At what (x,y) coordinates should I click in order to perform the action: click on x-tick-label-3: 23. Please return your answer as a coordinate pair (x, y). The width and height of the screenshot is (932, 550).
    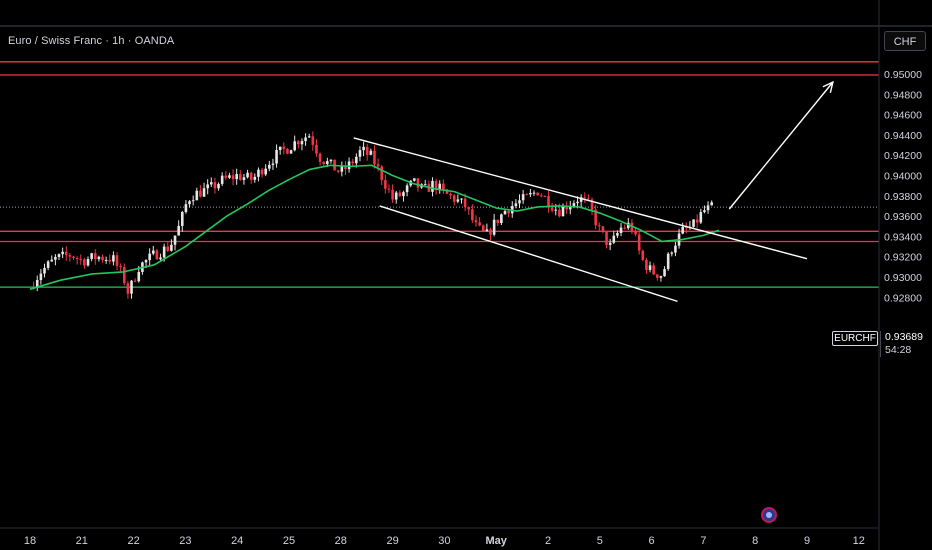
    Looking at the image, I should click on (185, 541).